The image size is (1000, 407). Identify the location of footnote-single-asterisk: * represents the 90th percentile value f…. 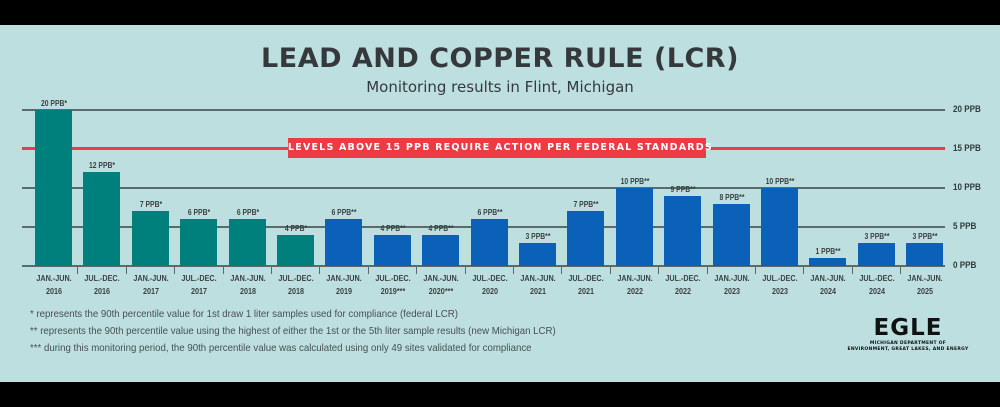
(244, 314).